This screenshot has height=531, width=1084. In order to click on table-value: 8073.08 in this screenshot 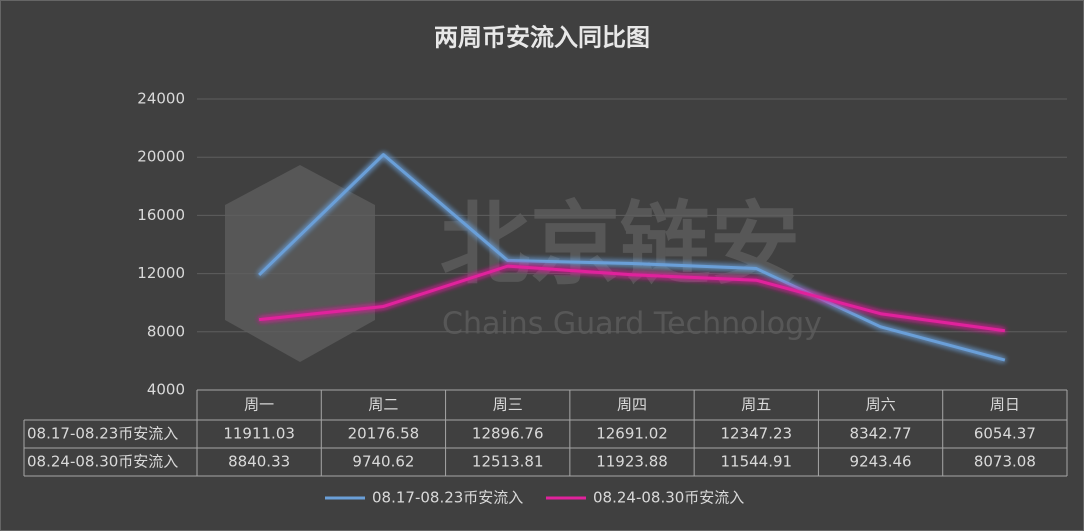, I will do `click(1005, 462)`.